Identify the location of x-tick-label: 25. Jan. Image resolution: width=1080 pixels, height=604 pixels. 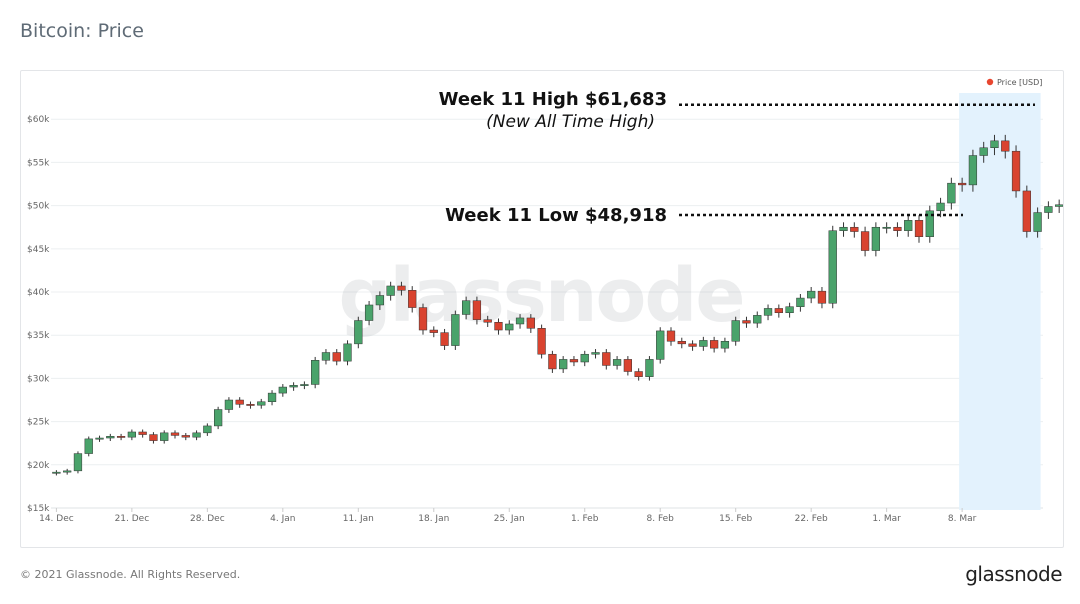
(509, 519).